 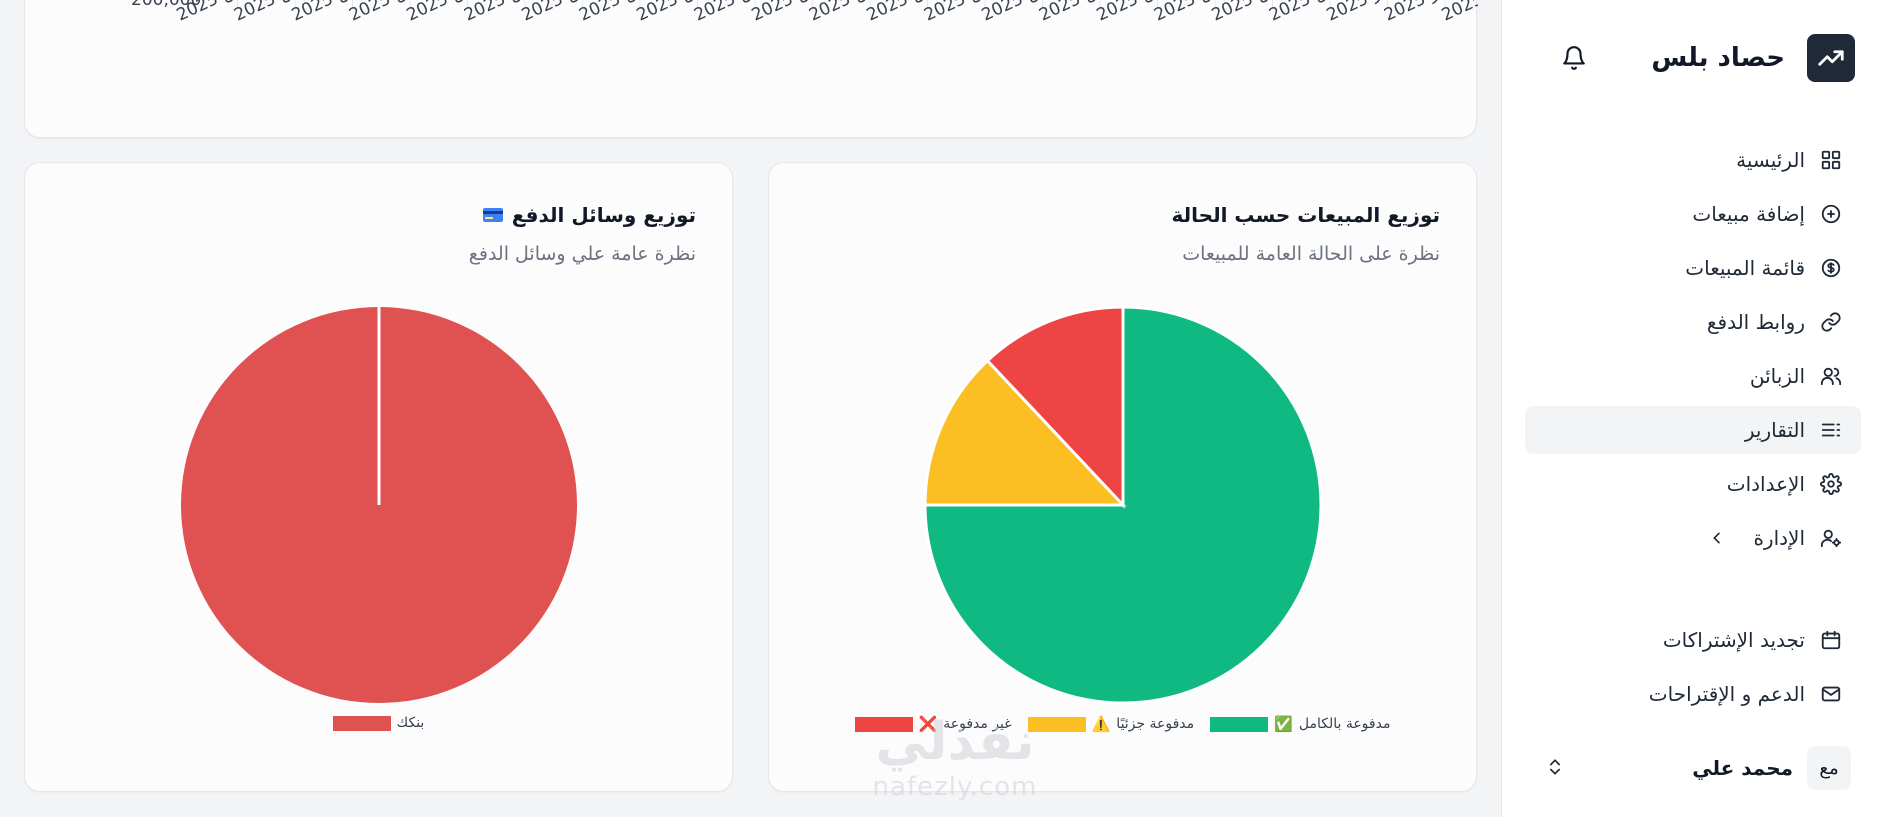 I want to click on sidebar-item-customers: الزبائن, so click(x=1693, y=376).